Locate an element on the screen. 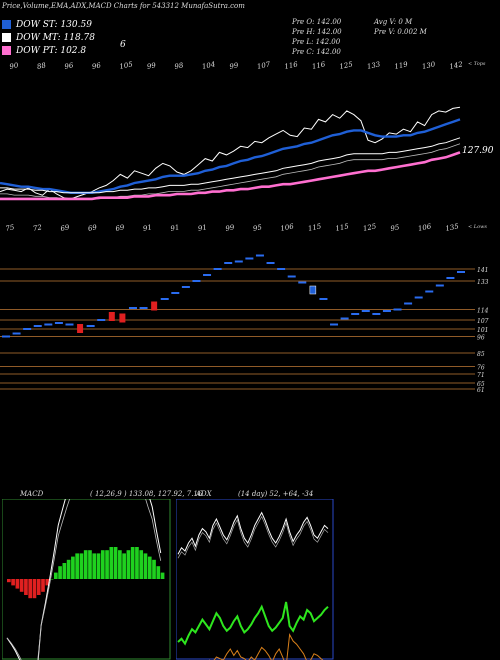 The height and width of the screenshot is (660, 500). volume-info-label: Avg V: 0 M is located at coordinates (393, 22).